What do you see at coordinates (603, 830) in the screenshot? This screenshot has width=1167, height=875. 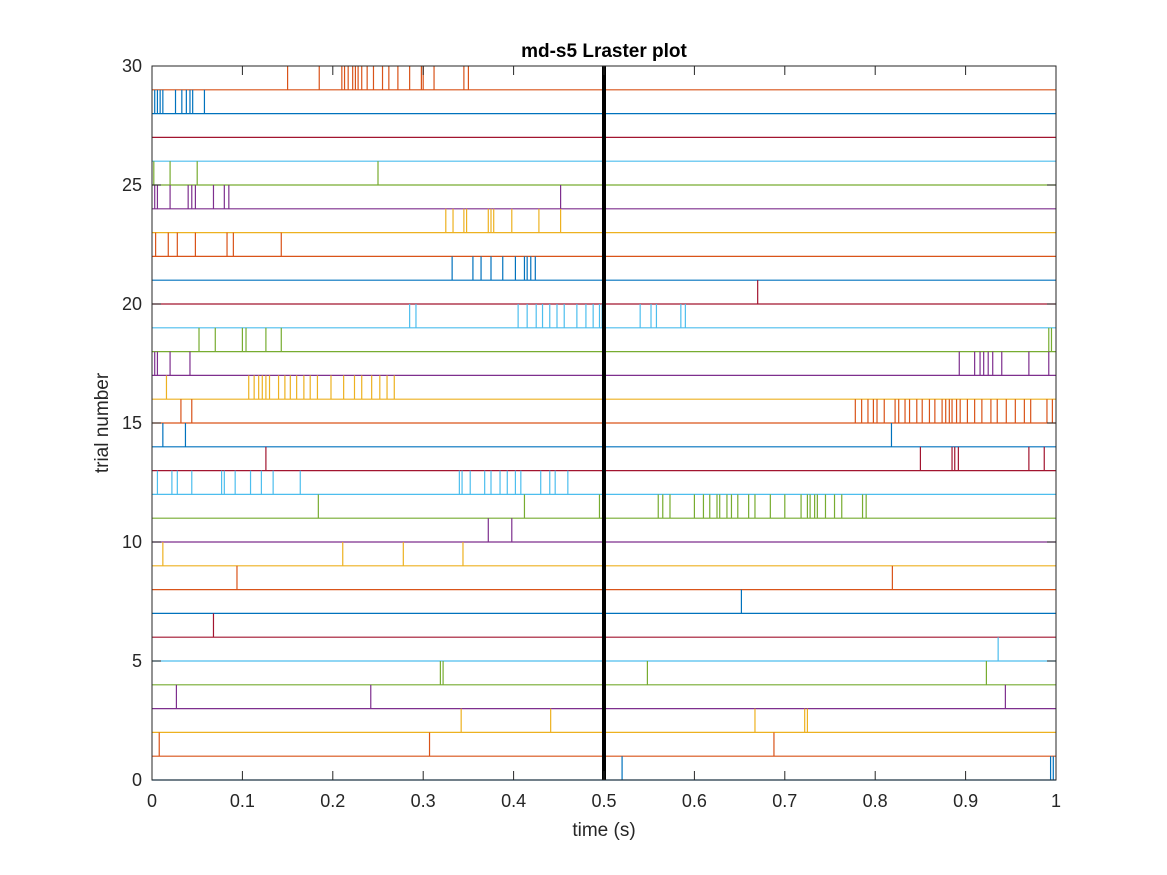 I see `x-axis-label: time (s)` at bounding box center [603, 830].